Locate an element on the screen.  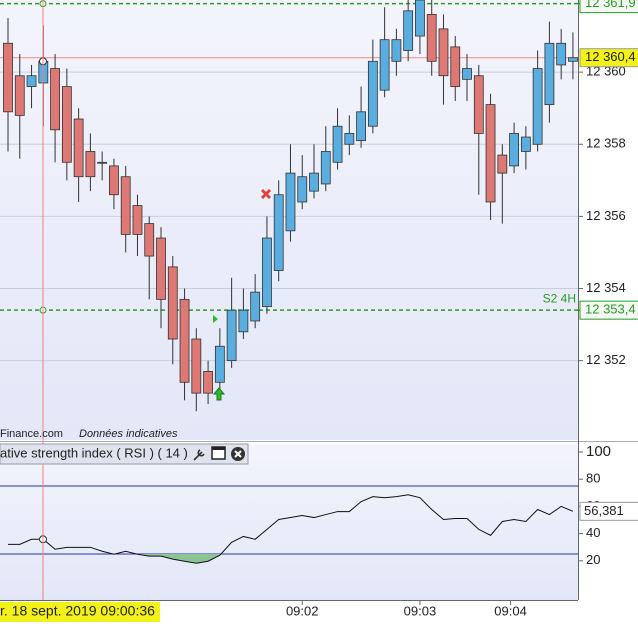
rsi-line is located at coordinates (291, 529).